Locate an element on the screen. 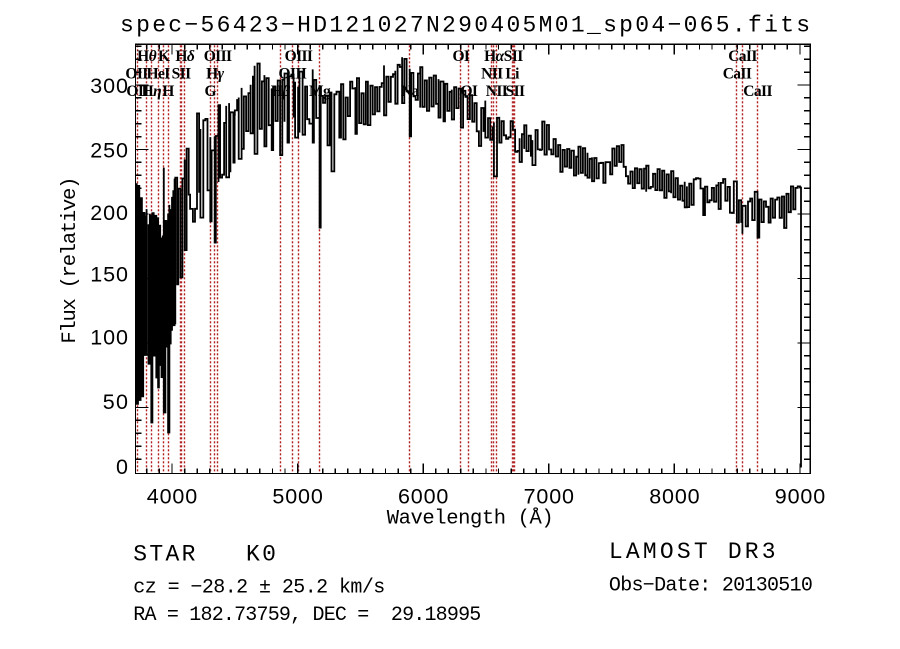 The width and height of the screenshot is (900, 649). svg-text: G is located at coordinates (210, 91).